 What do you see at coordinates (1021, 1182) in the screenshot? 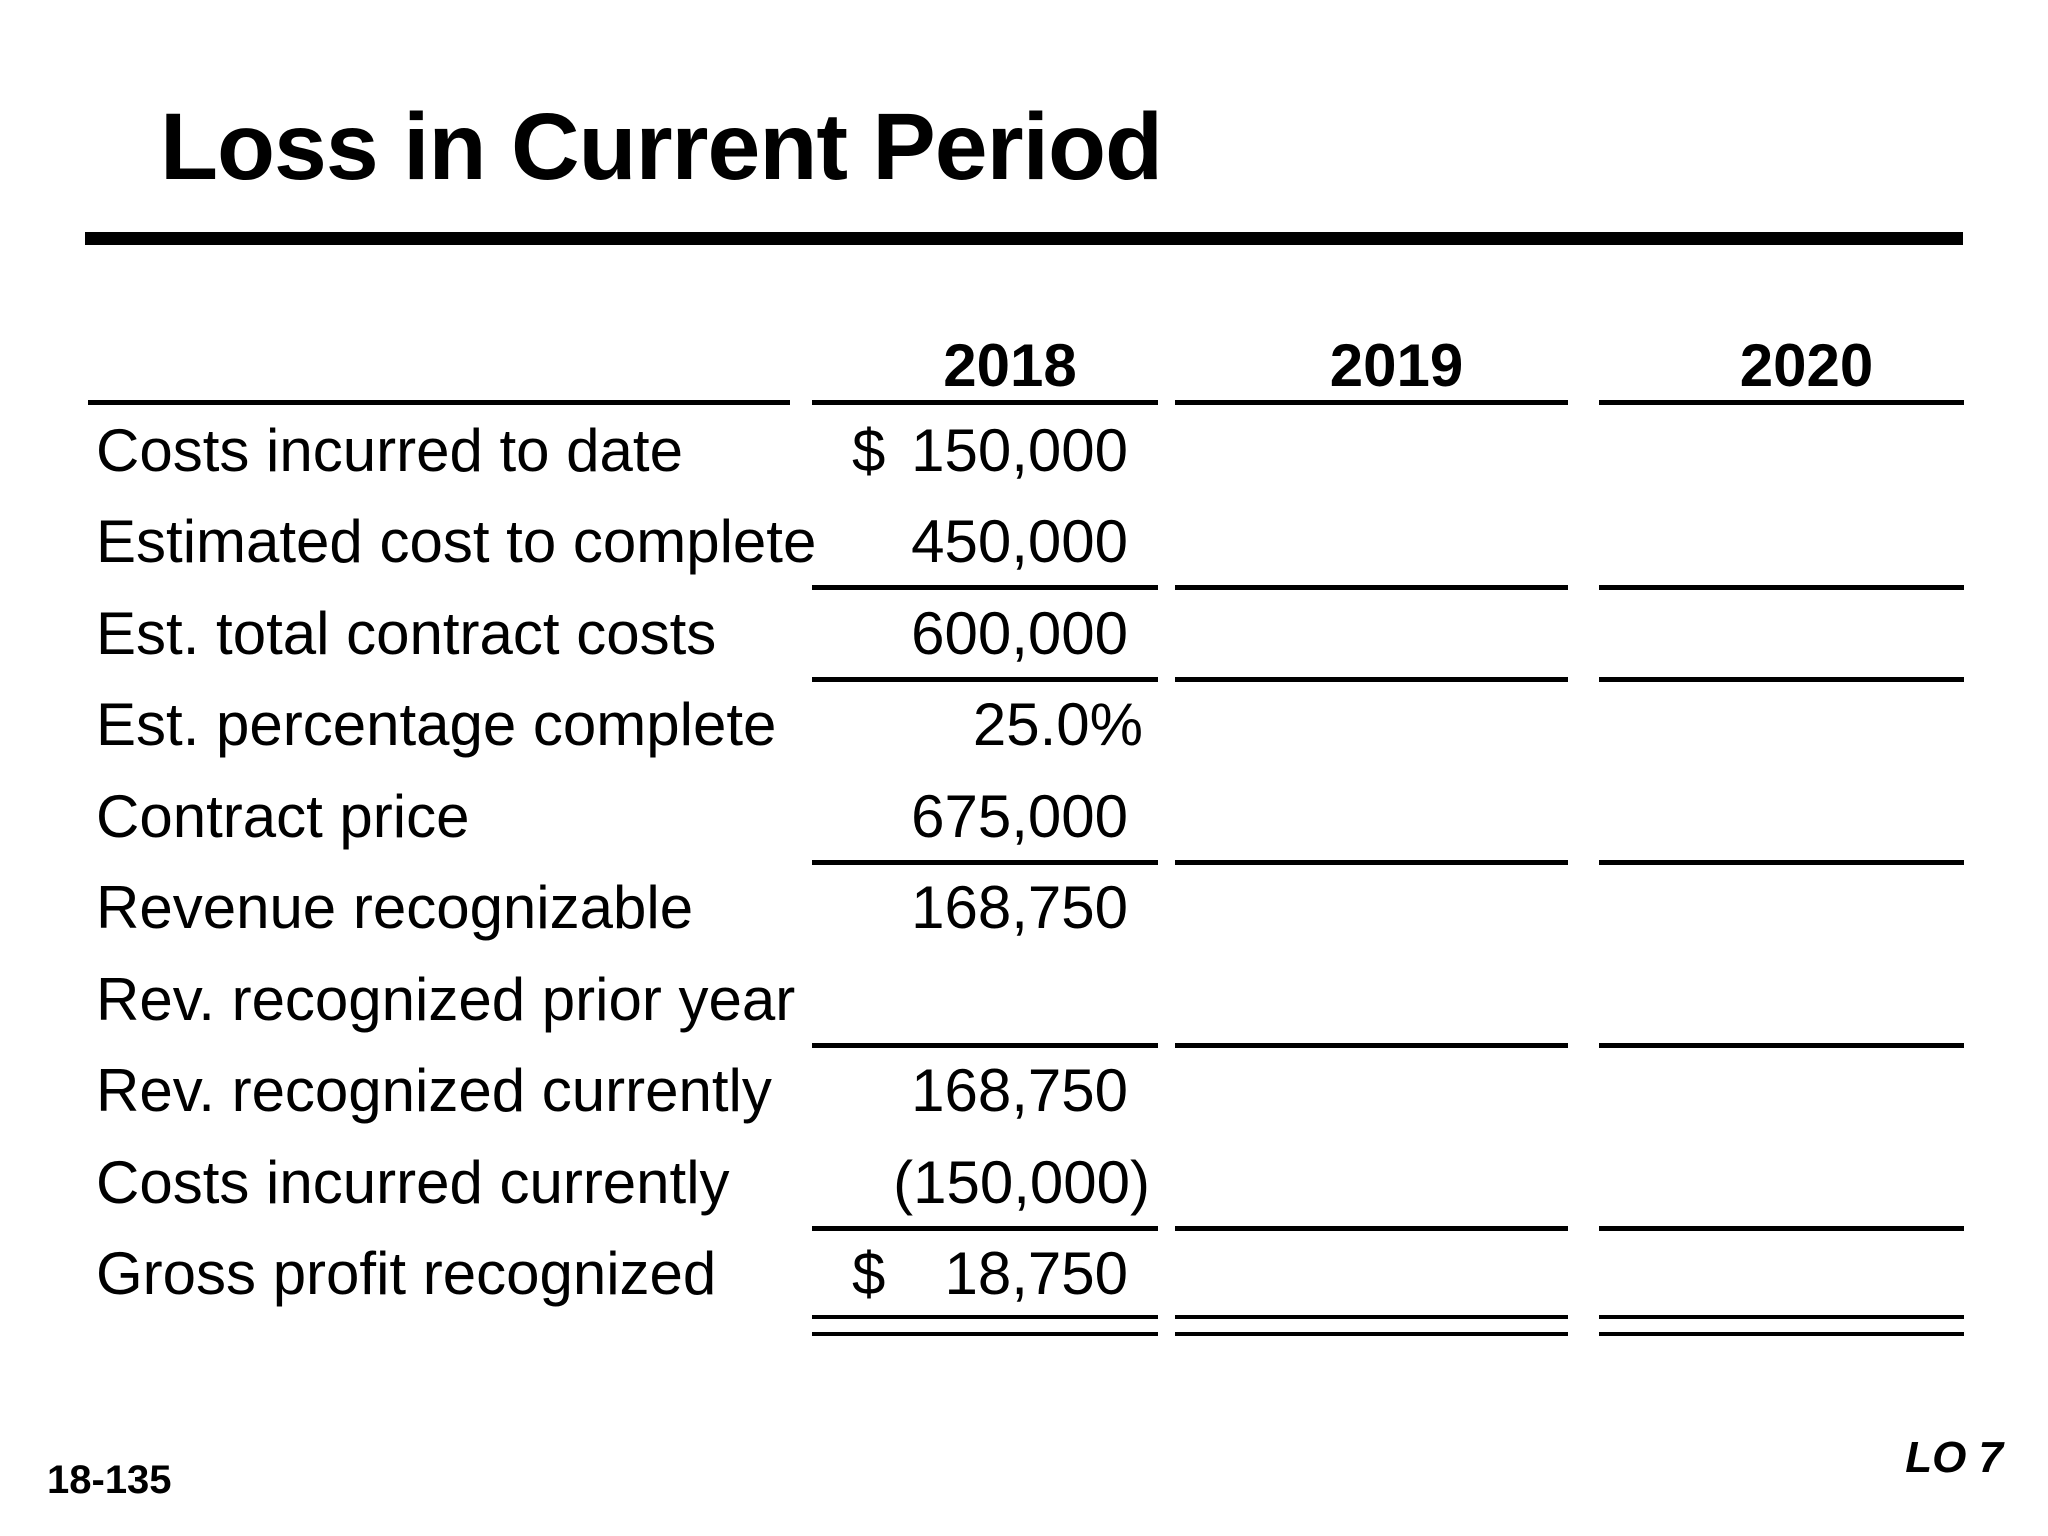
I see `value-2018: (150,000)` at bounding box center [1021, 1182].